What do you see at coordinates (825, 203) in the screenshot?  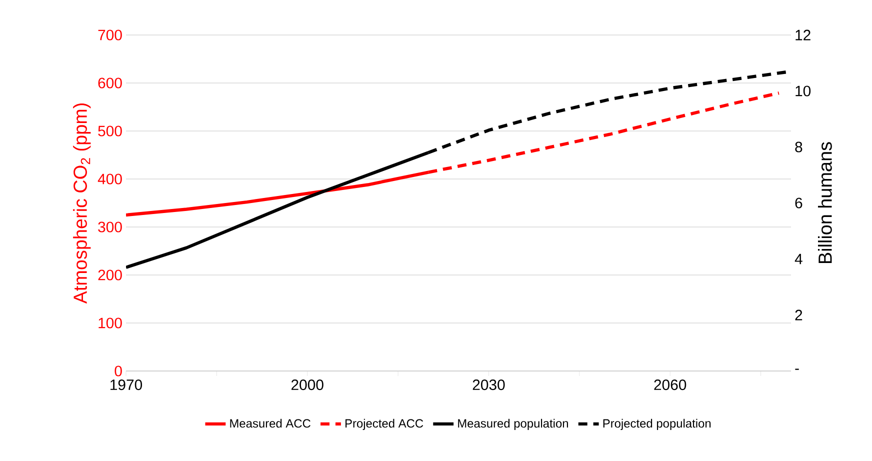 I see `y2-axis-title: Billion humans` at bounding box center [825, 203].